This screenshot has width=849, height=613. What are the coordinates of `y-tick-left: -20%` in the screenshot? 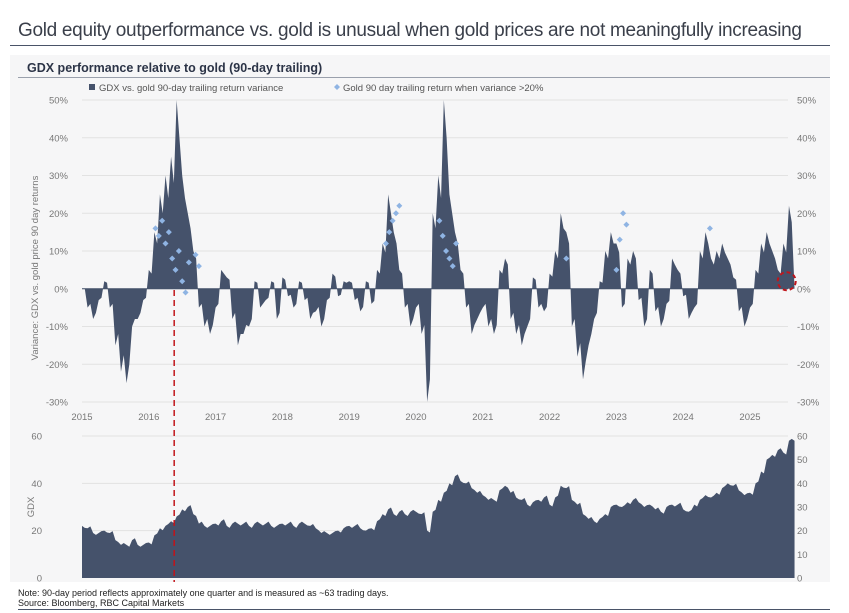 It's located at (57, 365).